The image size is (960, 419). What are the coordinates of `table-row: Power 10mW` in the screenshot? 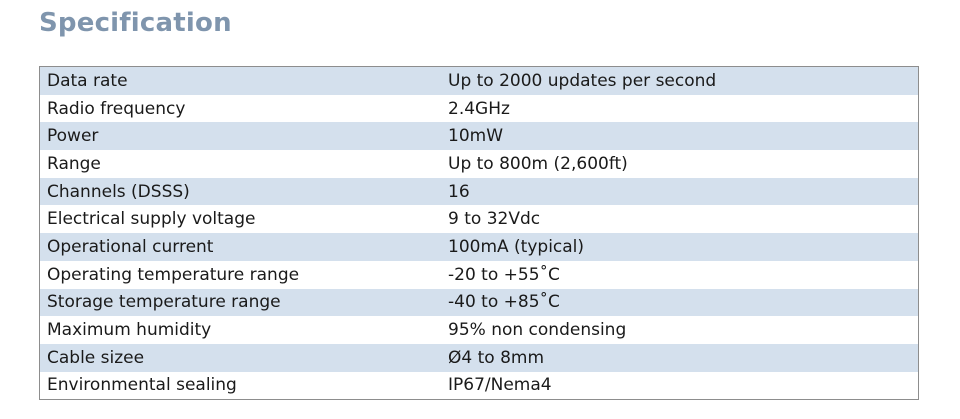 It's located at (479, 136).